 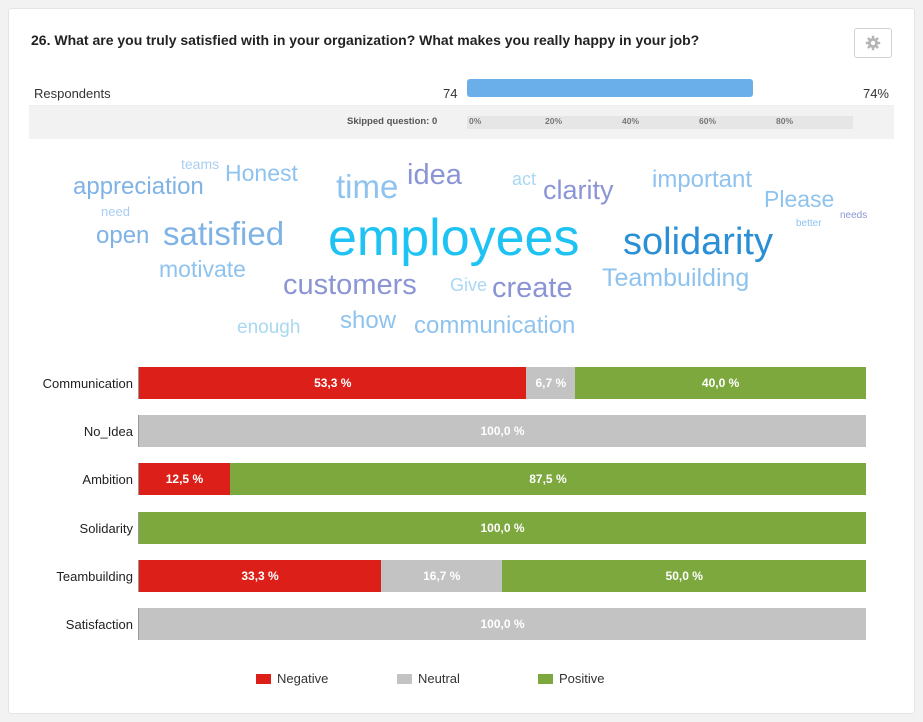 I want to click on scale-tick: 80%, so click(x=785, y=121).